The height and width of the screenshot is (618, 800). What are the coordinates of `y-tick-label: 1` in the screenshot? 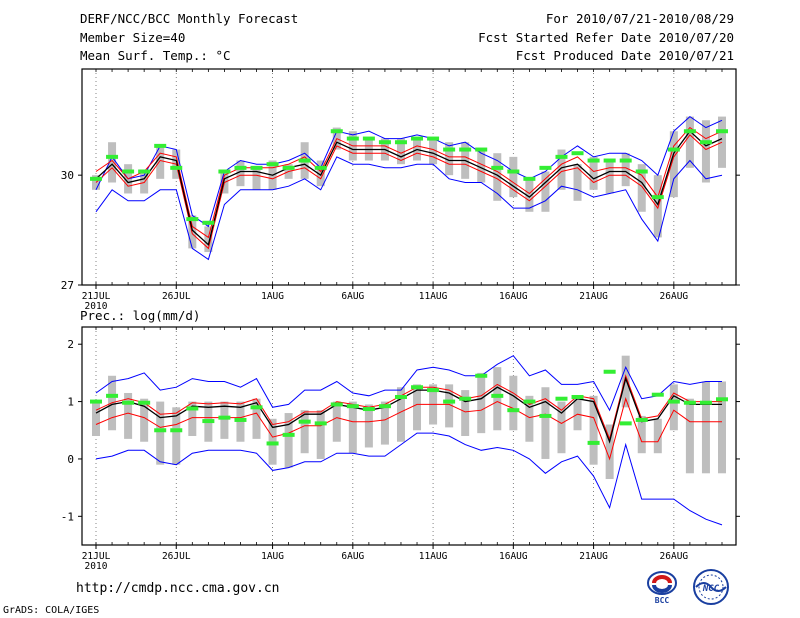 It's located at (70, 402).